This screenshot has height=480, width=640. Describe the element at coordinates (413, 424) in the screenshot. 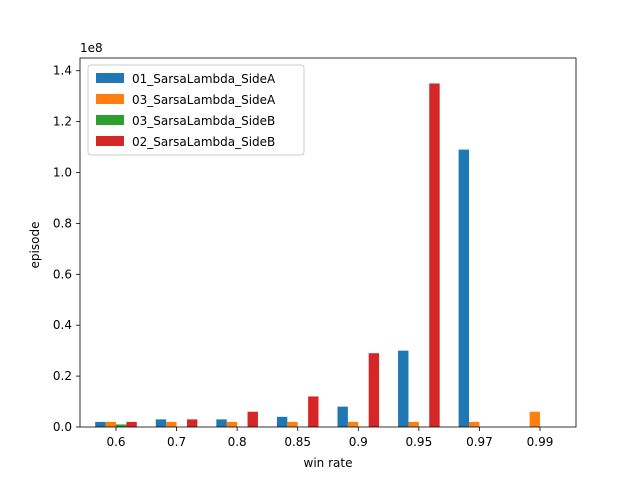

I see `bar-2-0.95` at that location.